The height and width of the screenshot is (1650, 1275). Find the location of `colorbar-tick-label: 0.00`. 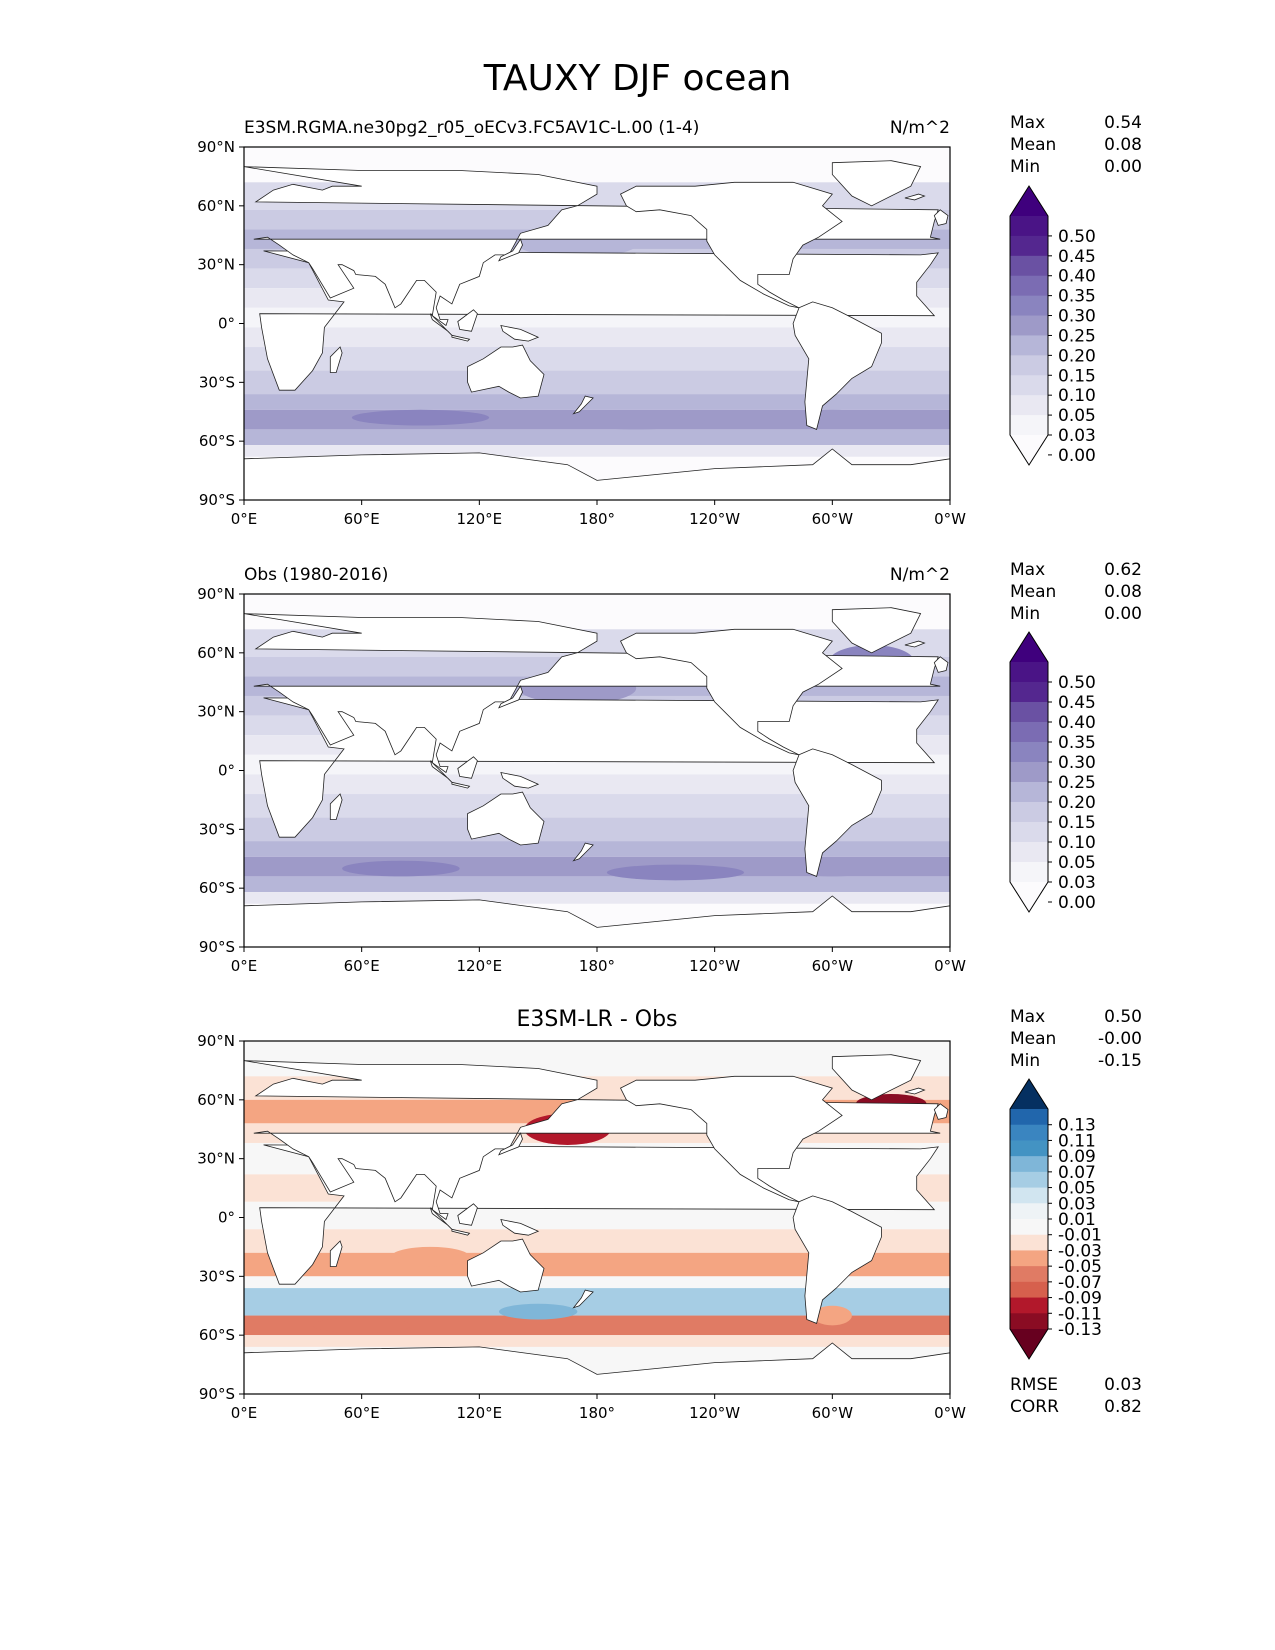

colorbar-tick-label: 0.00 is located at coordinates (1077, 456).